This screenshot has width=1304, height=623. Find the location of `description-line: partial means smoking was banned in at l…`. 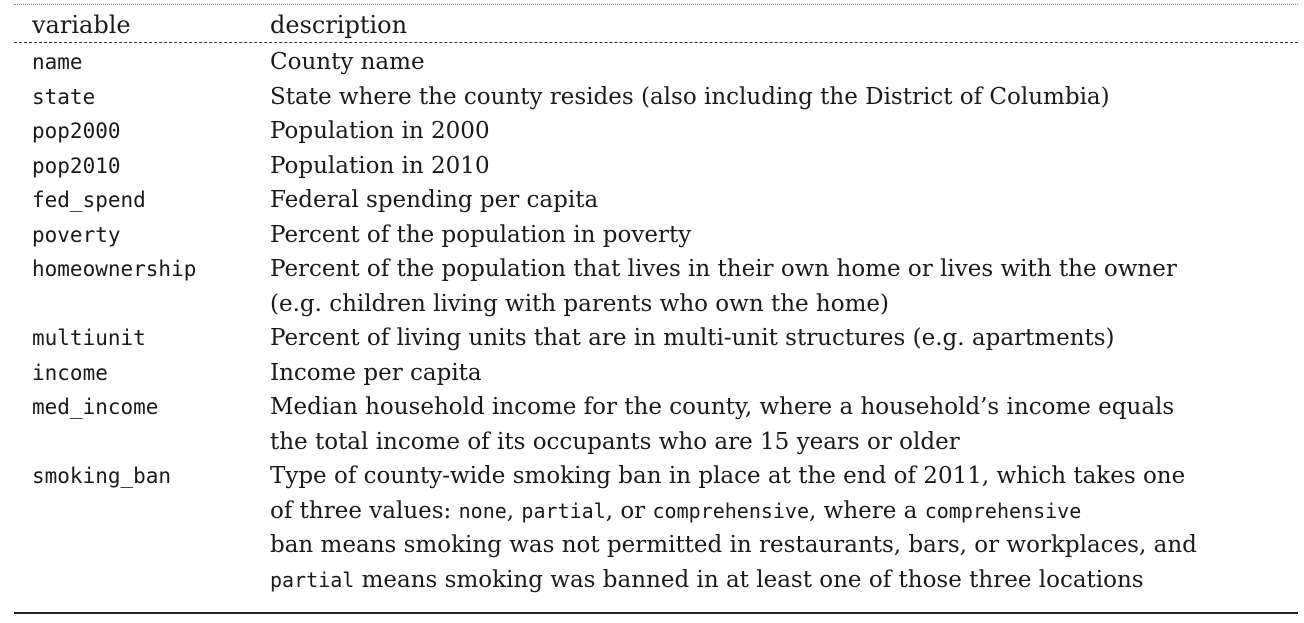

description-line: partial means smoking was banned in at l… is located at coordinates (784, 580).